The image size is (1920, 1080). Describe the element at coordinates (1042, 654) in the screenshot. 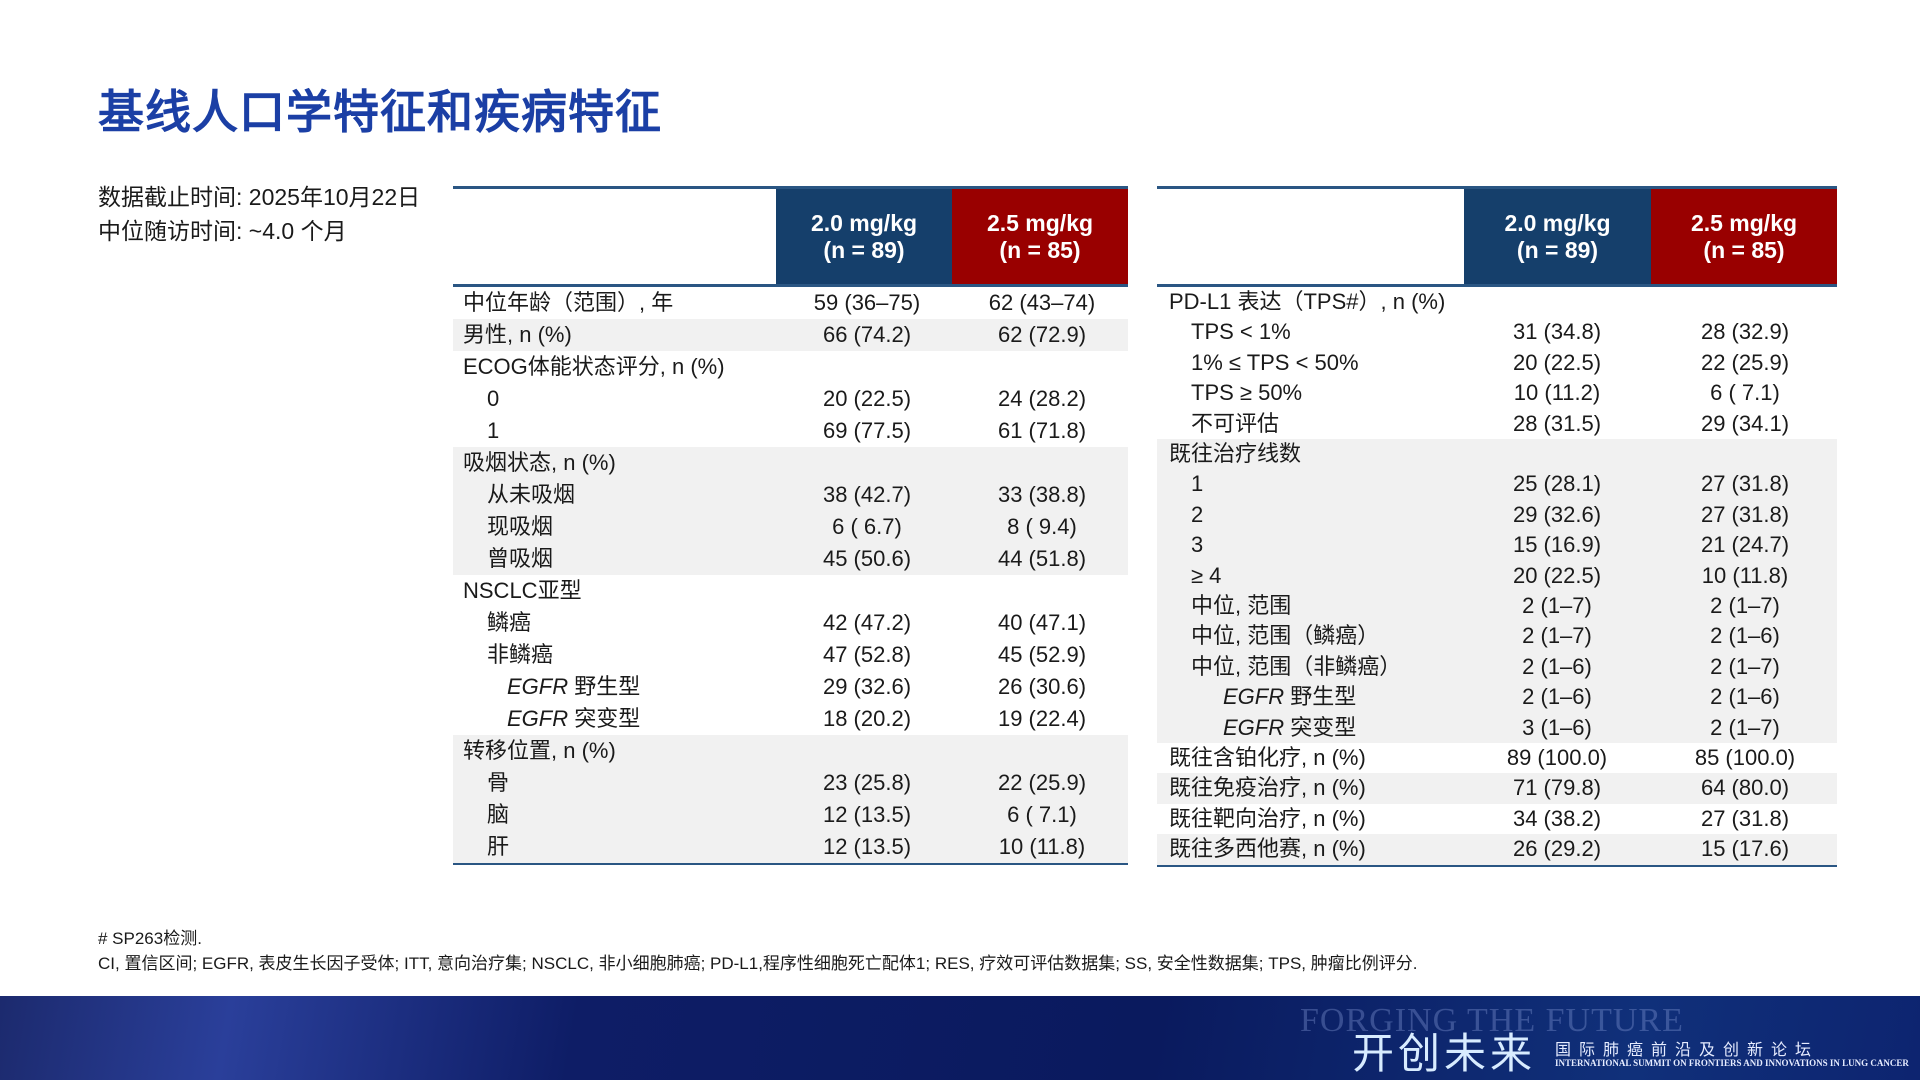

I see `value-2-5-mgkg: 45 (52.9)` at that location.